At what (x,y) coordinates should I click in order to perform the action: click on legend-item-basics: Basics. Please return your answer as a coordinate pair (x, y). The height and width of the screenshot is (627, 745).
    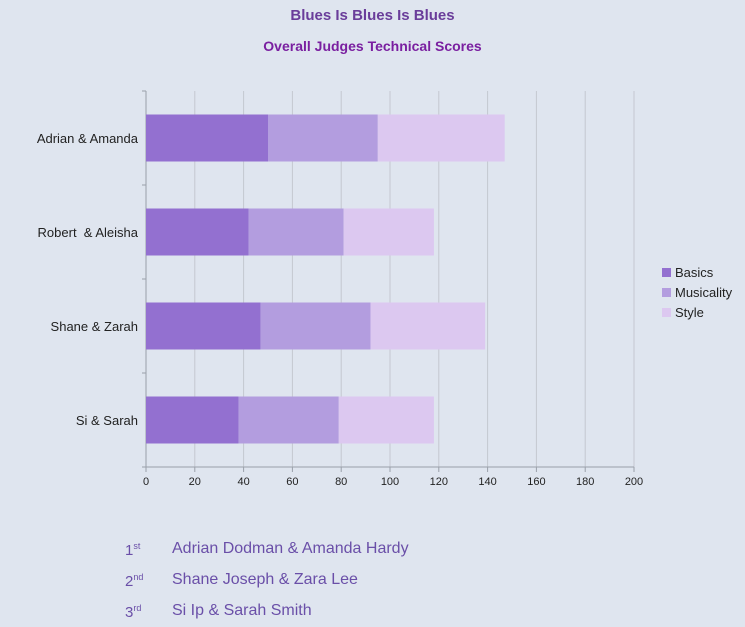
    Looking at the image, I should click on (697, 272).